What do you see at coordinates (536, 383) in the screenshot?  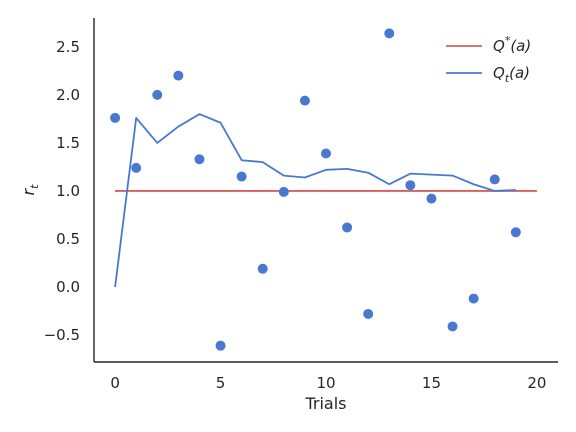 I see `x-tick-label: 20` at bounding box center [536, 383].